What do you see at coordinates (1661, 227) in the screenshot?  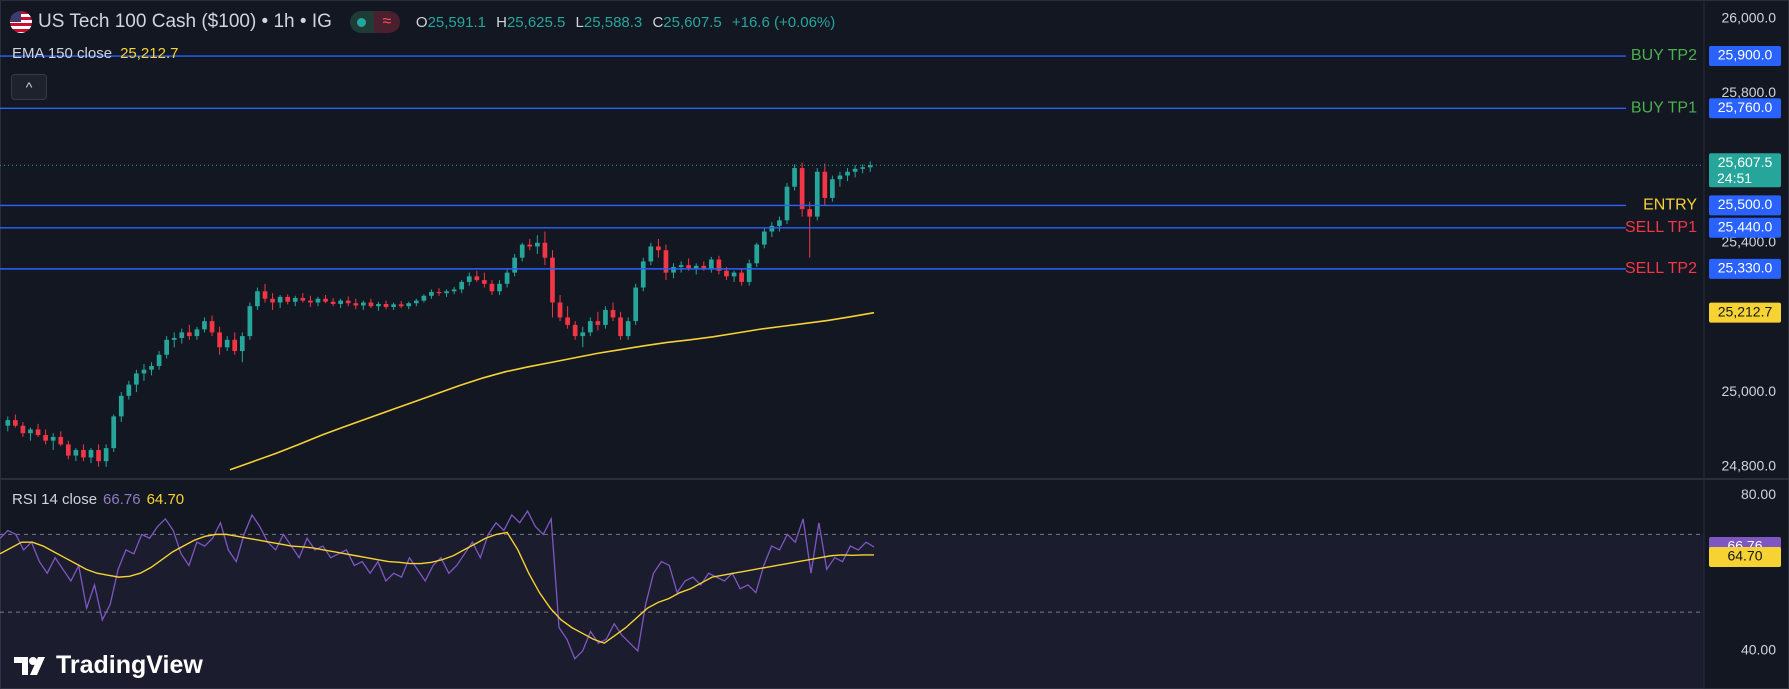 I see `level-name-label: SELL TP1` at bounding box center [1661, 227].